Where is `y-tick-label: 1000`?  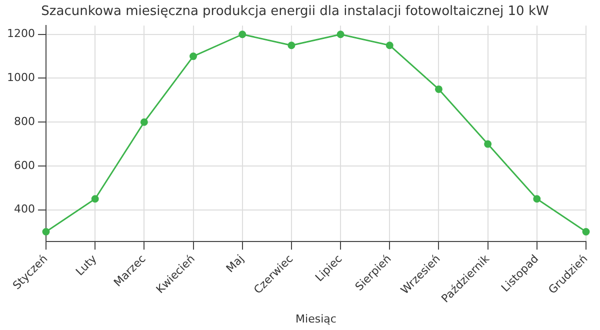 y-tick-label: 1000 is located at coordinates (20, 77).